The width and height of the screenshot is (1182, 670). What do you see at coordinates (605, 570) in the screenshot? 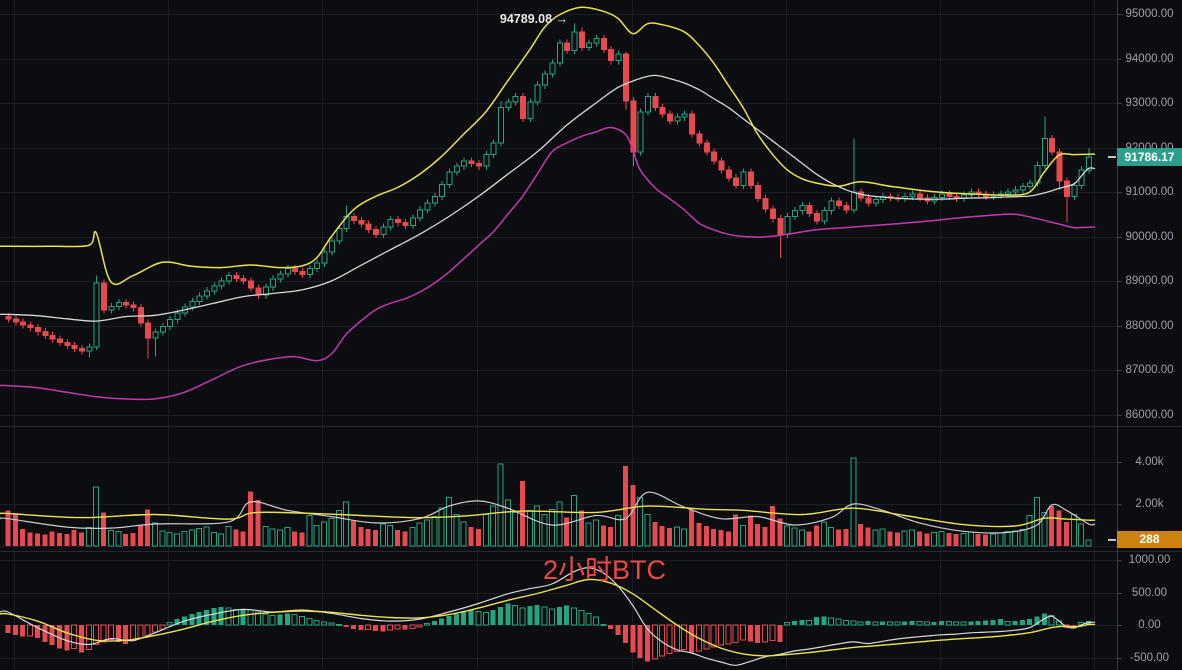
I see `timeframe-symbol-label: 2小时BTC` at bounding box center [605, 570].